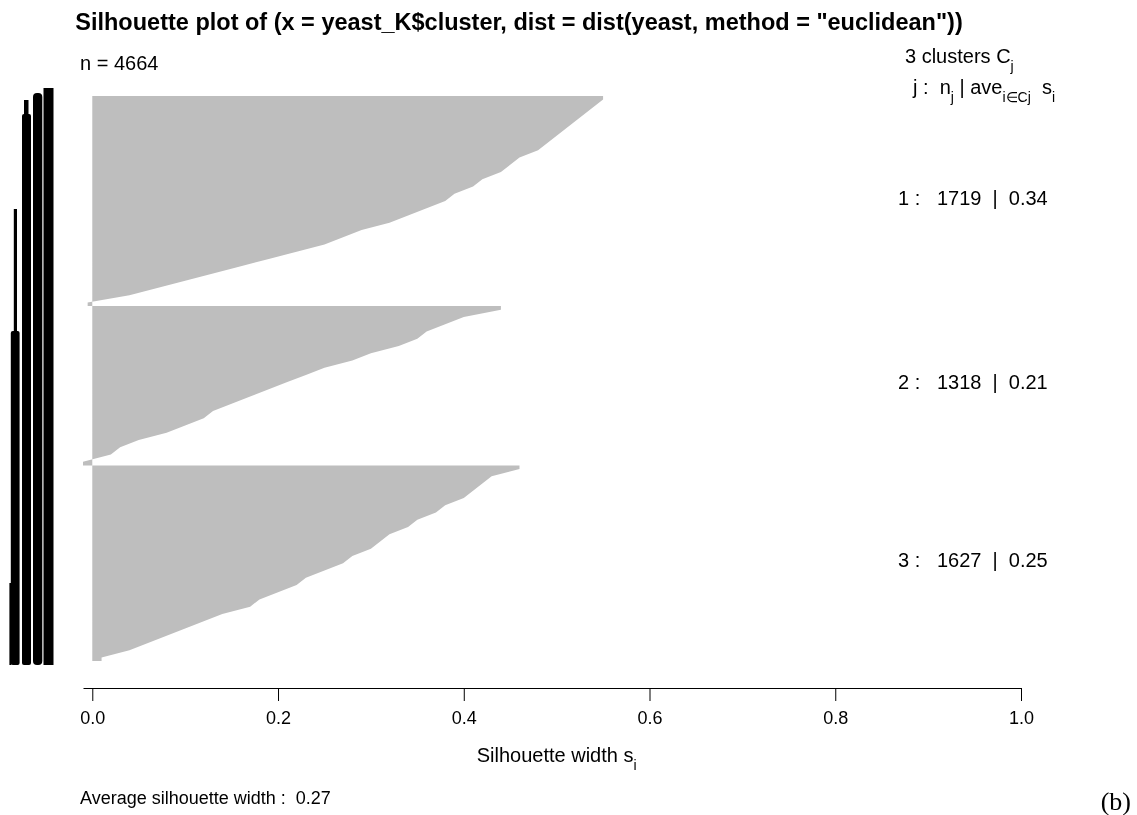 The width and height of the screenshot is (1137, 815). Describe the element at coordinates (650, 717) in the screenshot. I see `x-tick-label: 0.6` at that location.